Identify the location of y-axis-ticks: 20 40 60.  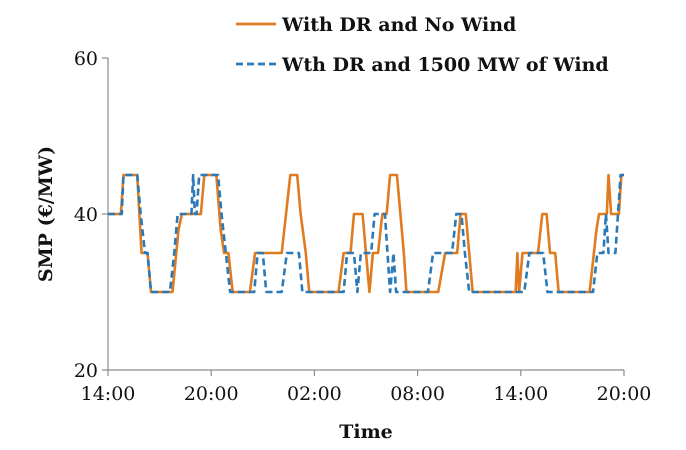
(91, 215).